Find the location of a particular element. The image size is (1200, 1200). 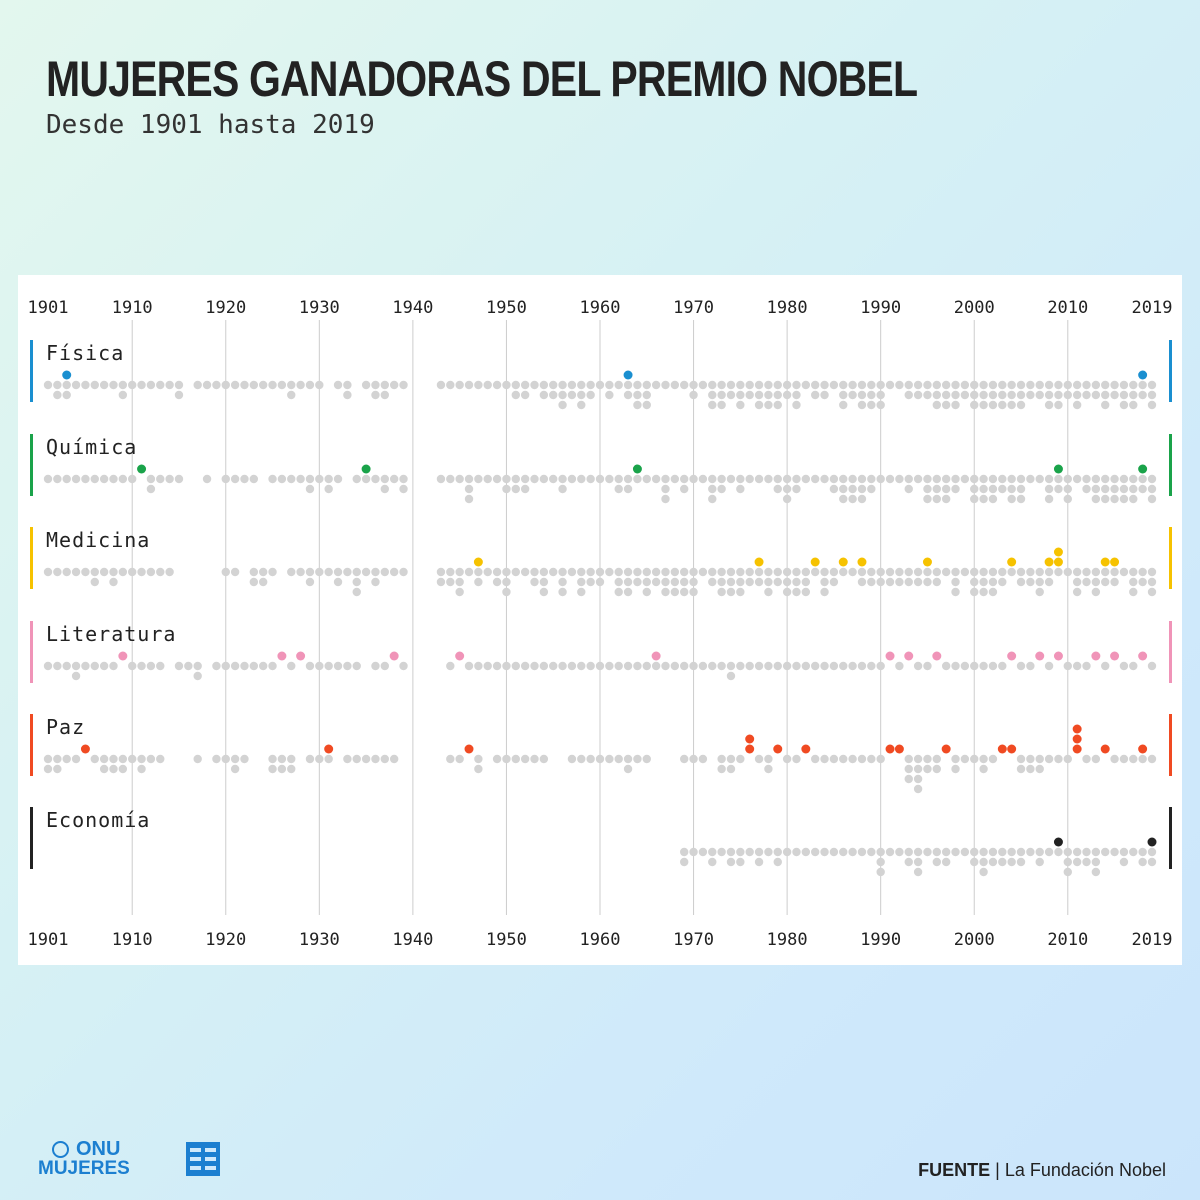

dot-man-fisica-1967 is located at coordinates (665, 385).